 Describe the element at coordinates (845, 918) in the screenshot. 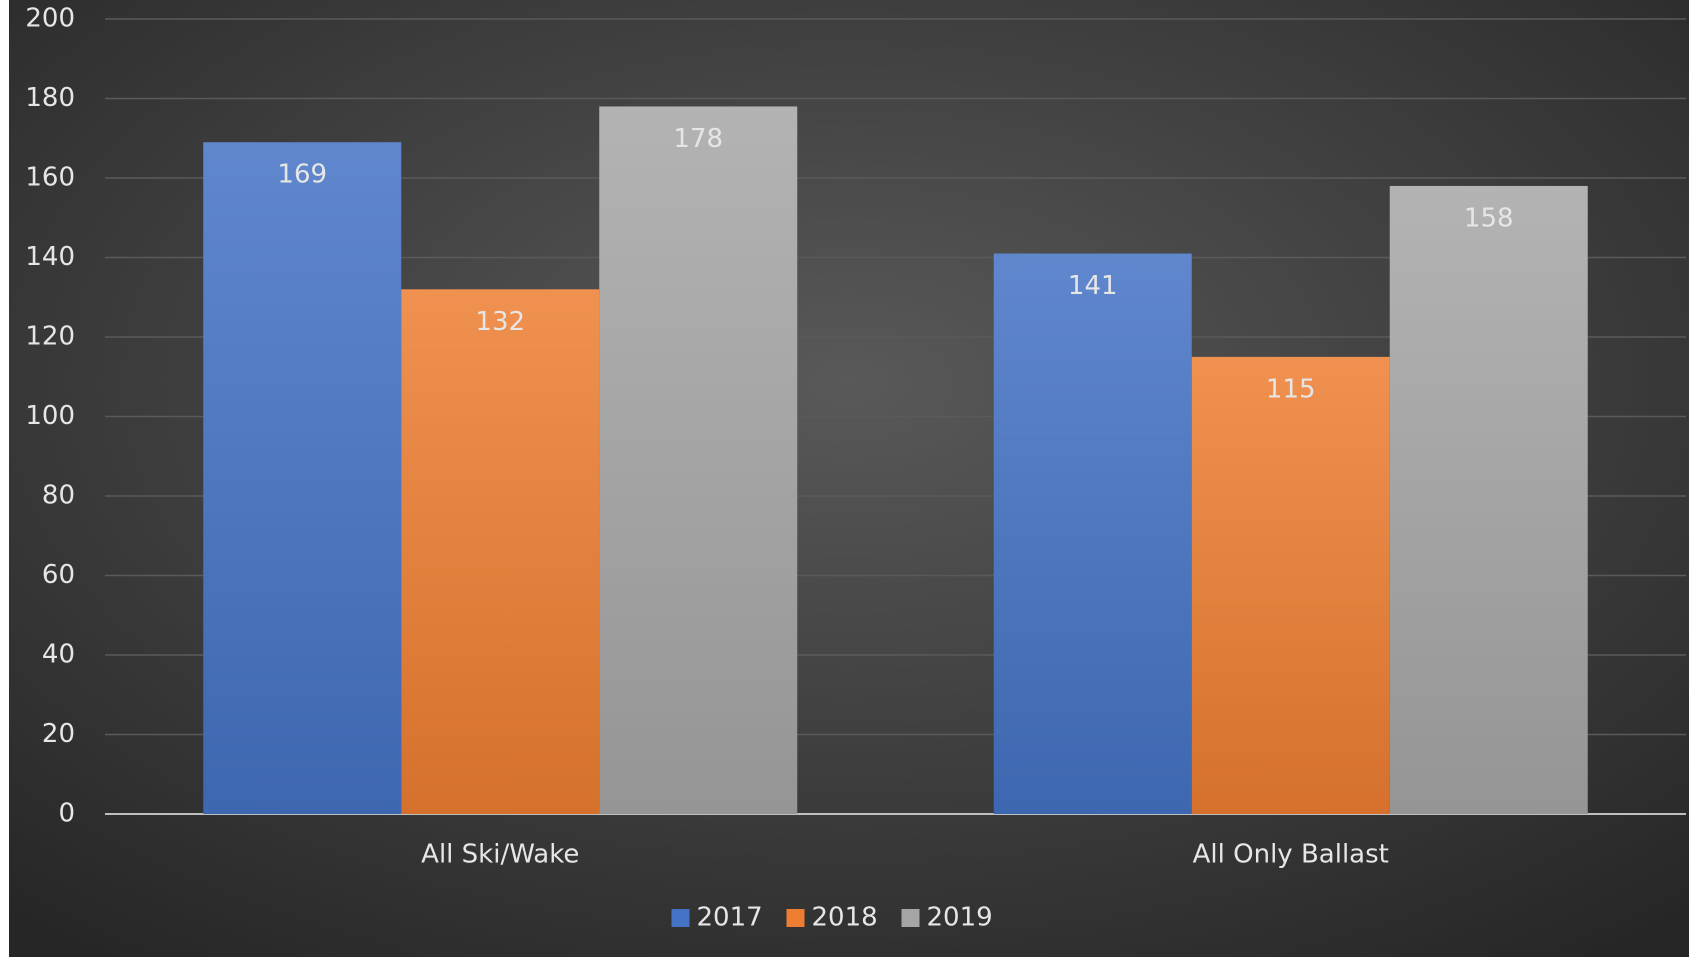

I see `legend-label: 2018` at that location.